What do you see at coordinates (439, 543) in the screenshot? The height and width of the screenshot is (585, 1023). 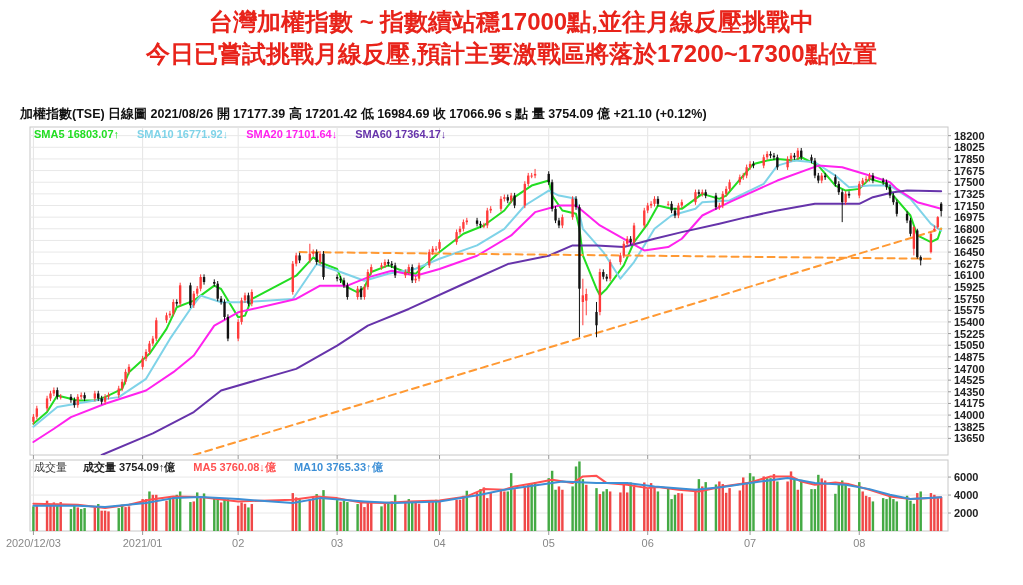 I see `x-tick-label: 04` at bounding box center [439, 543].